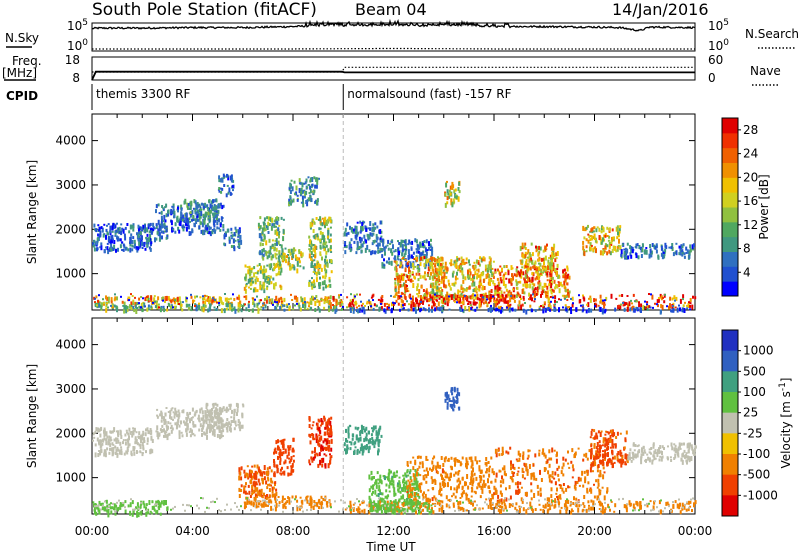 The image size is (800, 554). Describe the element at coordinates (70, 433) in the screenshot. I see `velocity-y-tick-label: 2000` at that location.